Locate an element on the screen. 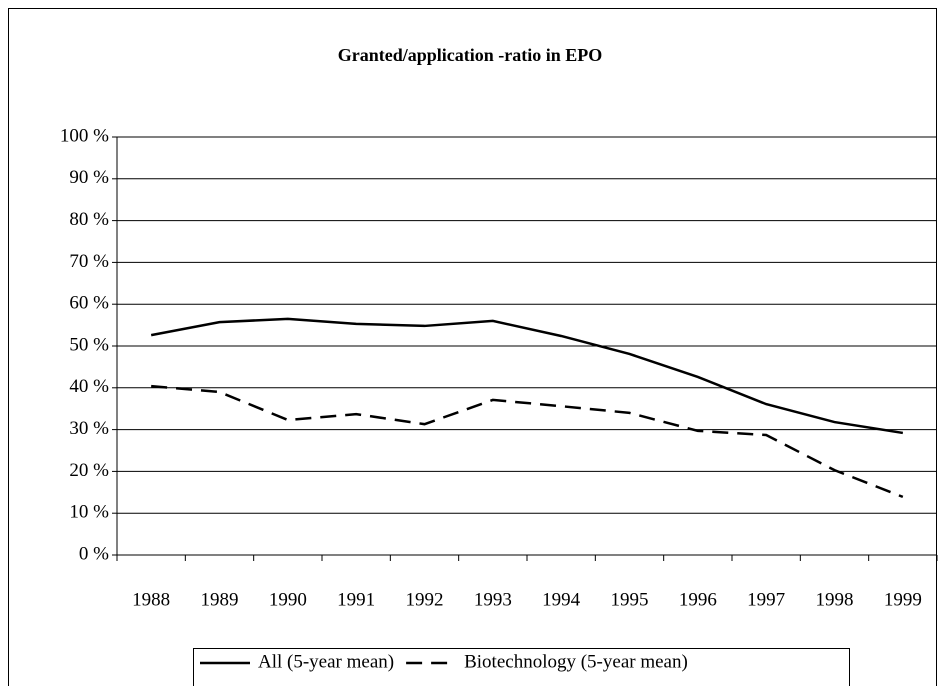 This screenshot has height=686, width=941. y-tick-label: 0 % is located at coordinates (94, 553).